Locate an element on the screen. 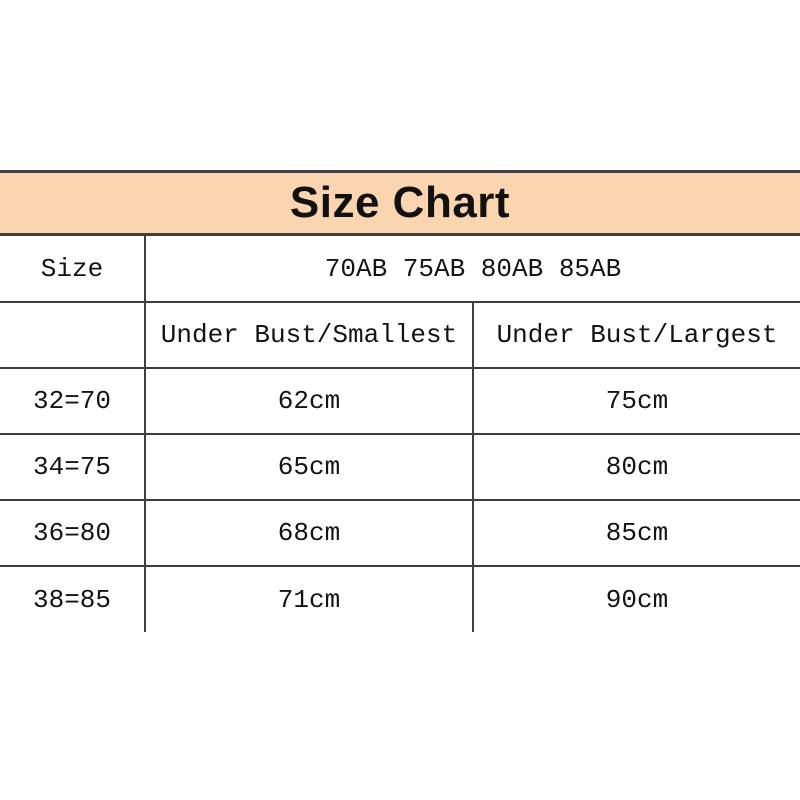  smallest-value-cell: 71cm is located at coordinates (309, 599).